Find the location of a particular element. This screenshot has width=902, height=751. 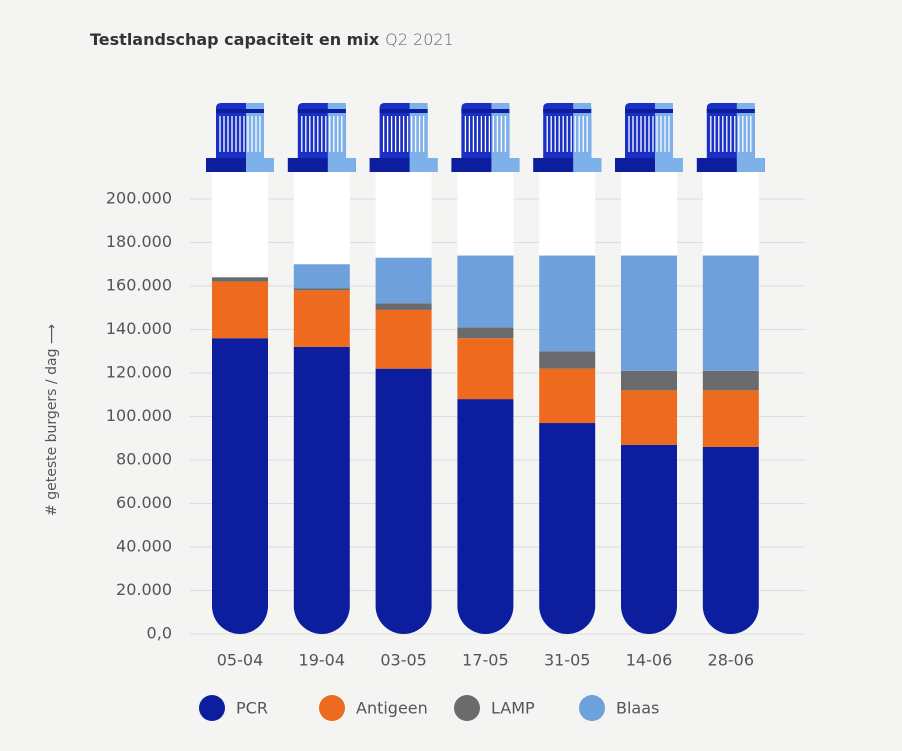

y-axis-label: # geteste burgers / dag ⟶ is located at coordinates (52, 420).